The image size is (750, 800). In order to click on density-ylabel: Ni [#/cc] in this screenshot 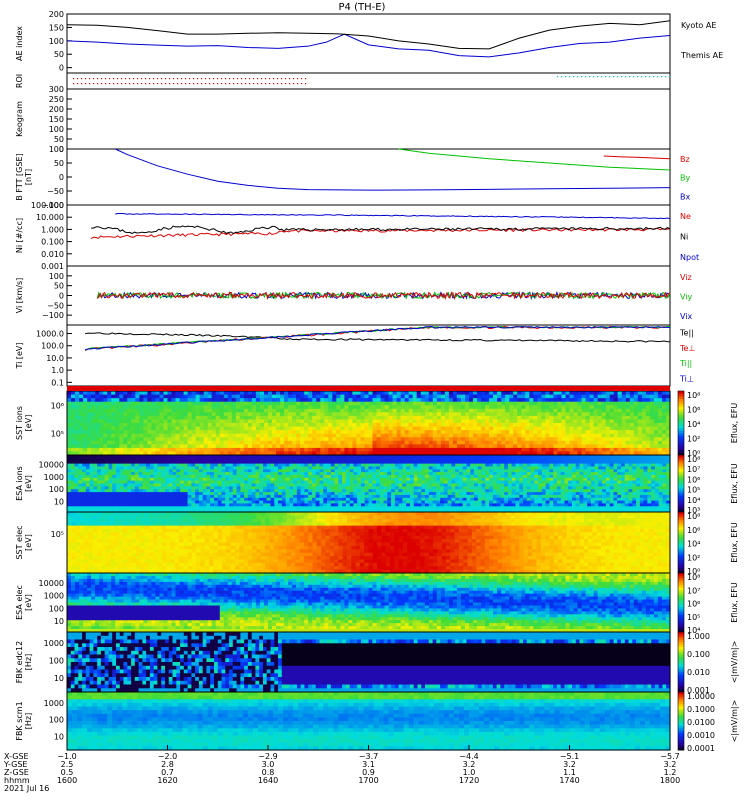, I will do `click(19, 235)`.